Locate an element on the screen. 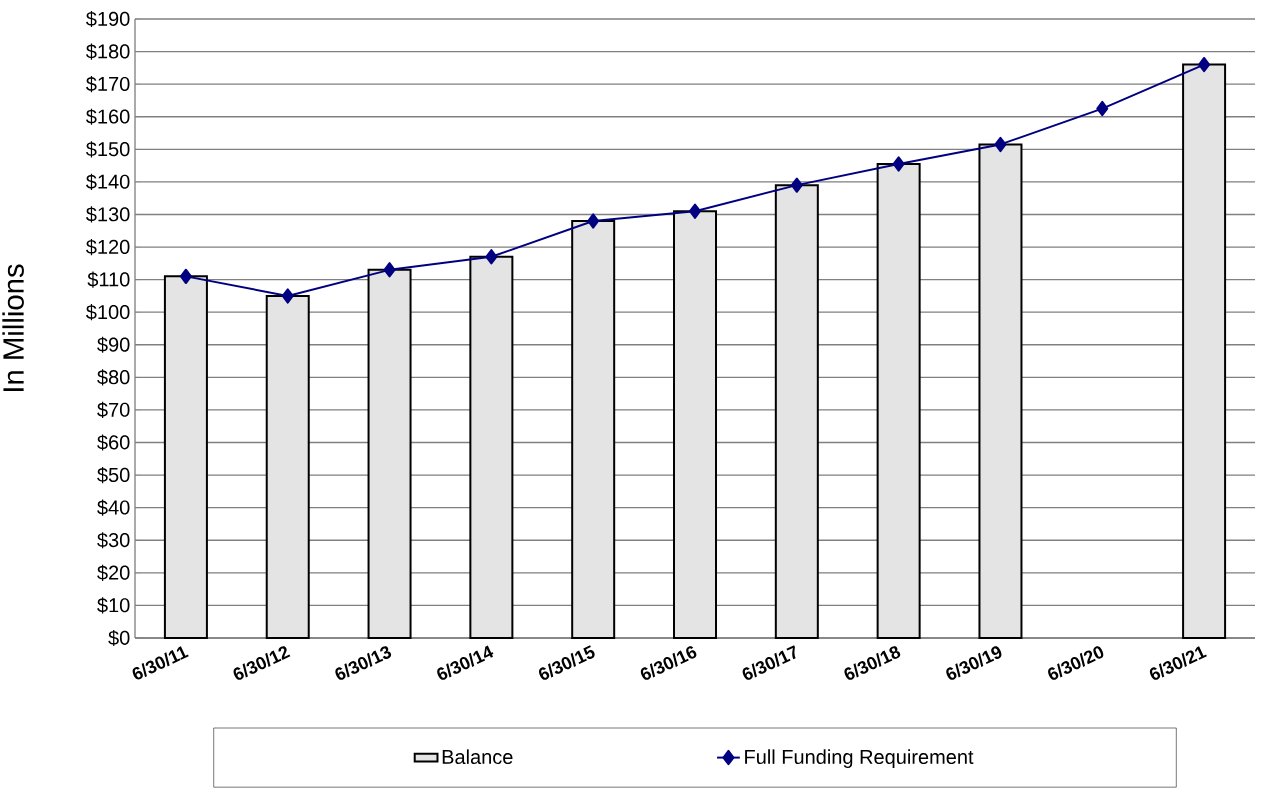  y-tick-label: $90 is located at coordinates (113, 344).